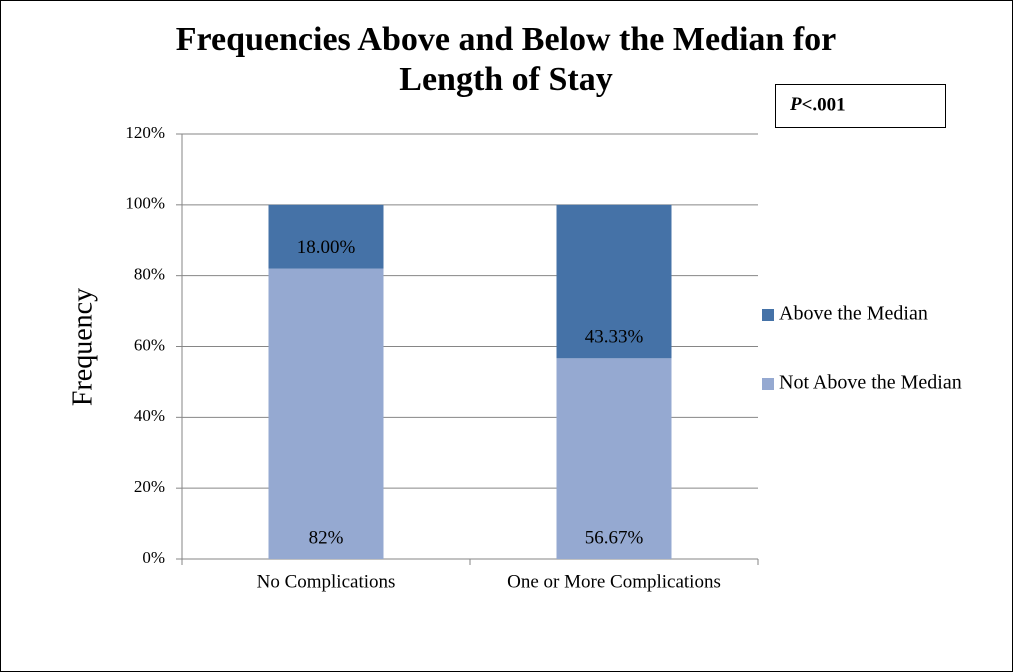 The image size is (1013, 672). I want to click on x-tick-label: No Complications, so click(326, 581).